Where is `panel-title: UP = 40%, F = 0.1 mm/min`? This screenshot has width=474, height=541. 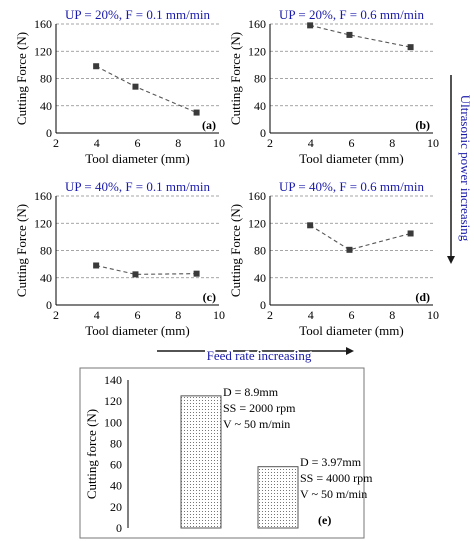
panel-title: UP = 40%, F = 0.1 mm/min is located at coordinates (137, 186).